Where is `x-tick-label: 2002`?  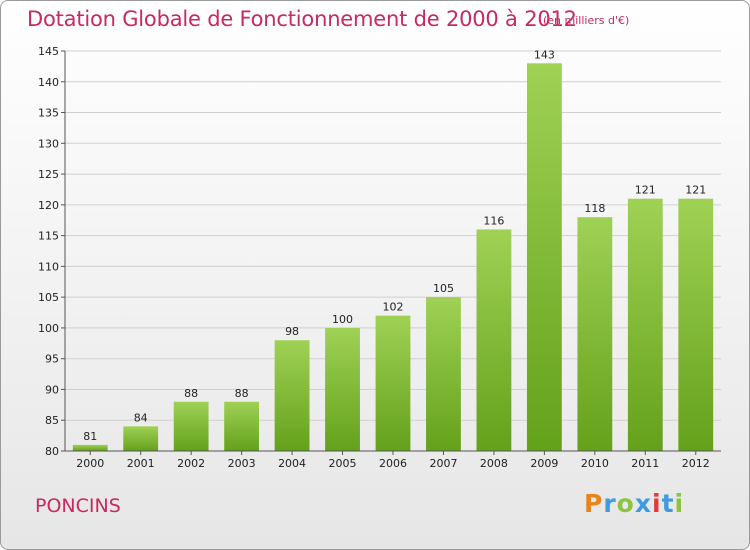
x-tick-label: 2002 is located at coordinates (191, 463).